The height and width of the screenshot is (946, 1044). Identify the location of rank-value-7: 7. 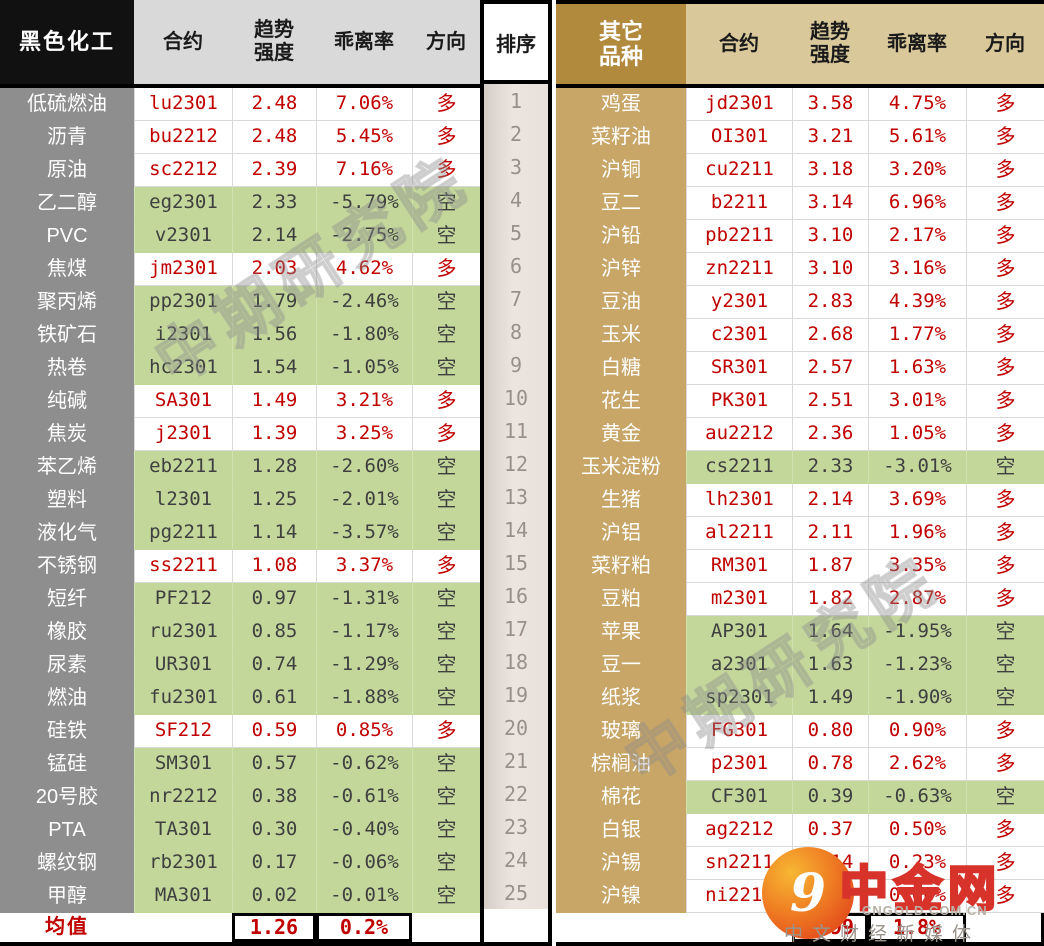
(516, 298).